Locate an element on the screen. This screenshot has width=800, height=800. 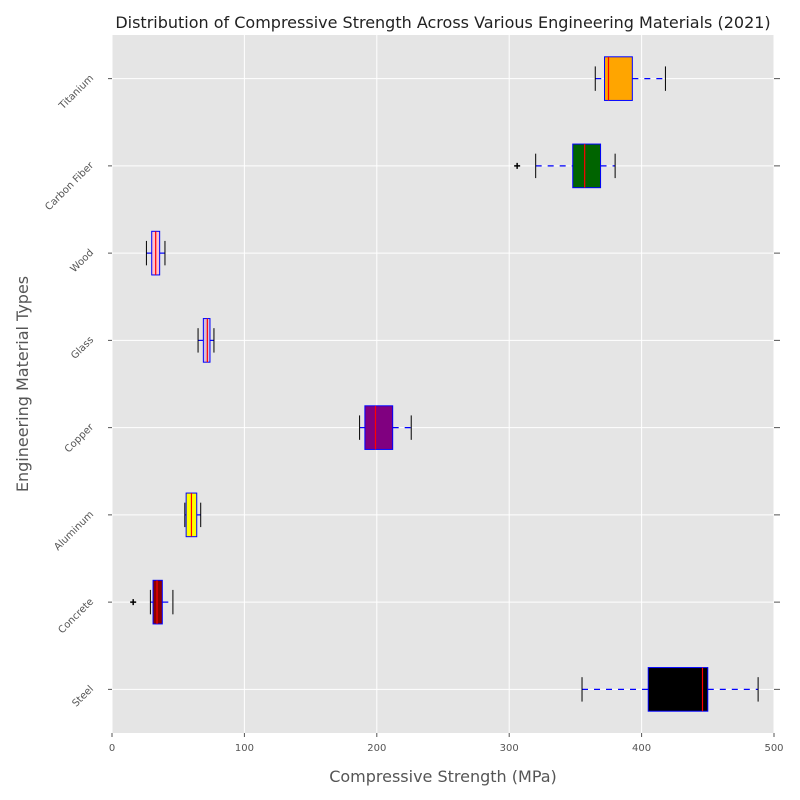
x-tick-label: 200 is located at coordinates (376, 748).